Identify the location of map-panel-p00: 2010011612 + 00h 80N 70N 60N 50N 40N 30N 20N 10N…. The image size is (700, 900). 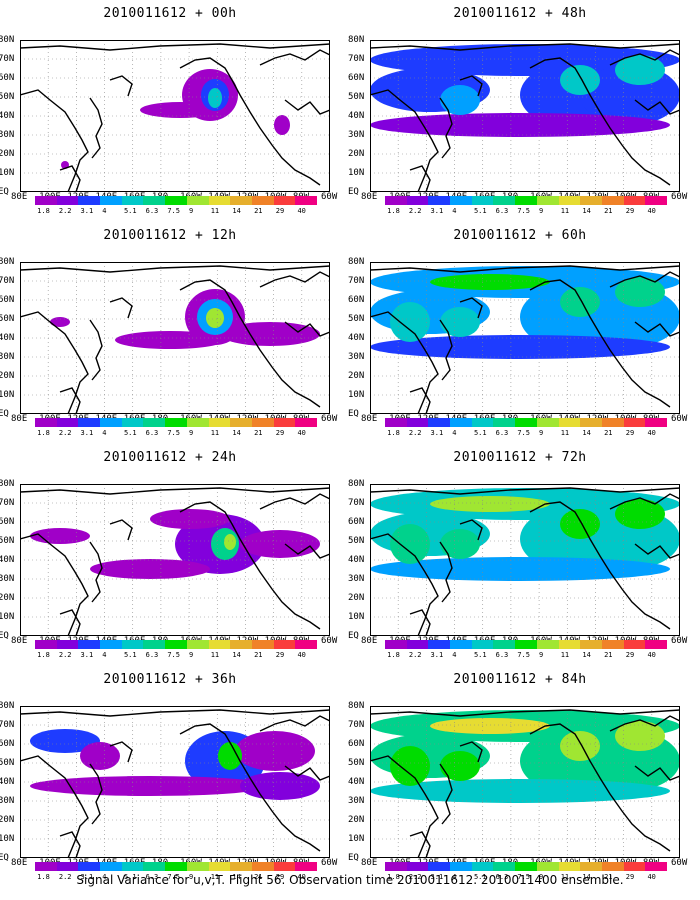
(170, 111).